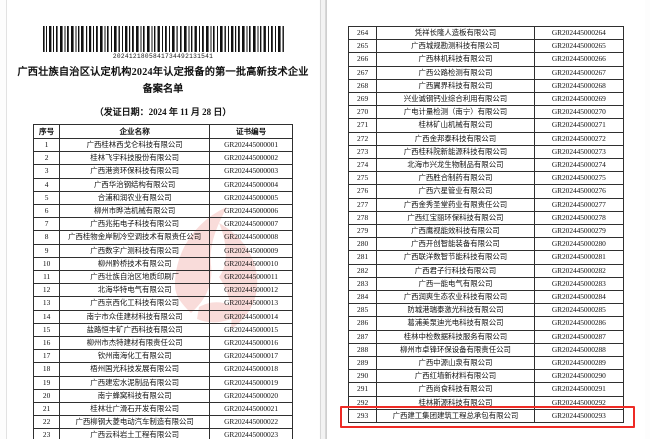 The width and height of the screenshot is (650, 439). I want to click on row-certificate-number: GR202445000280, so click(579, 244).